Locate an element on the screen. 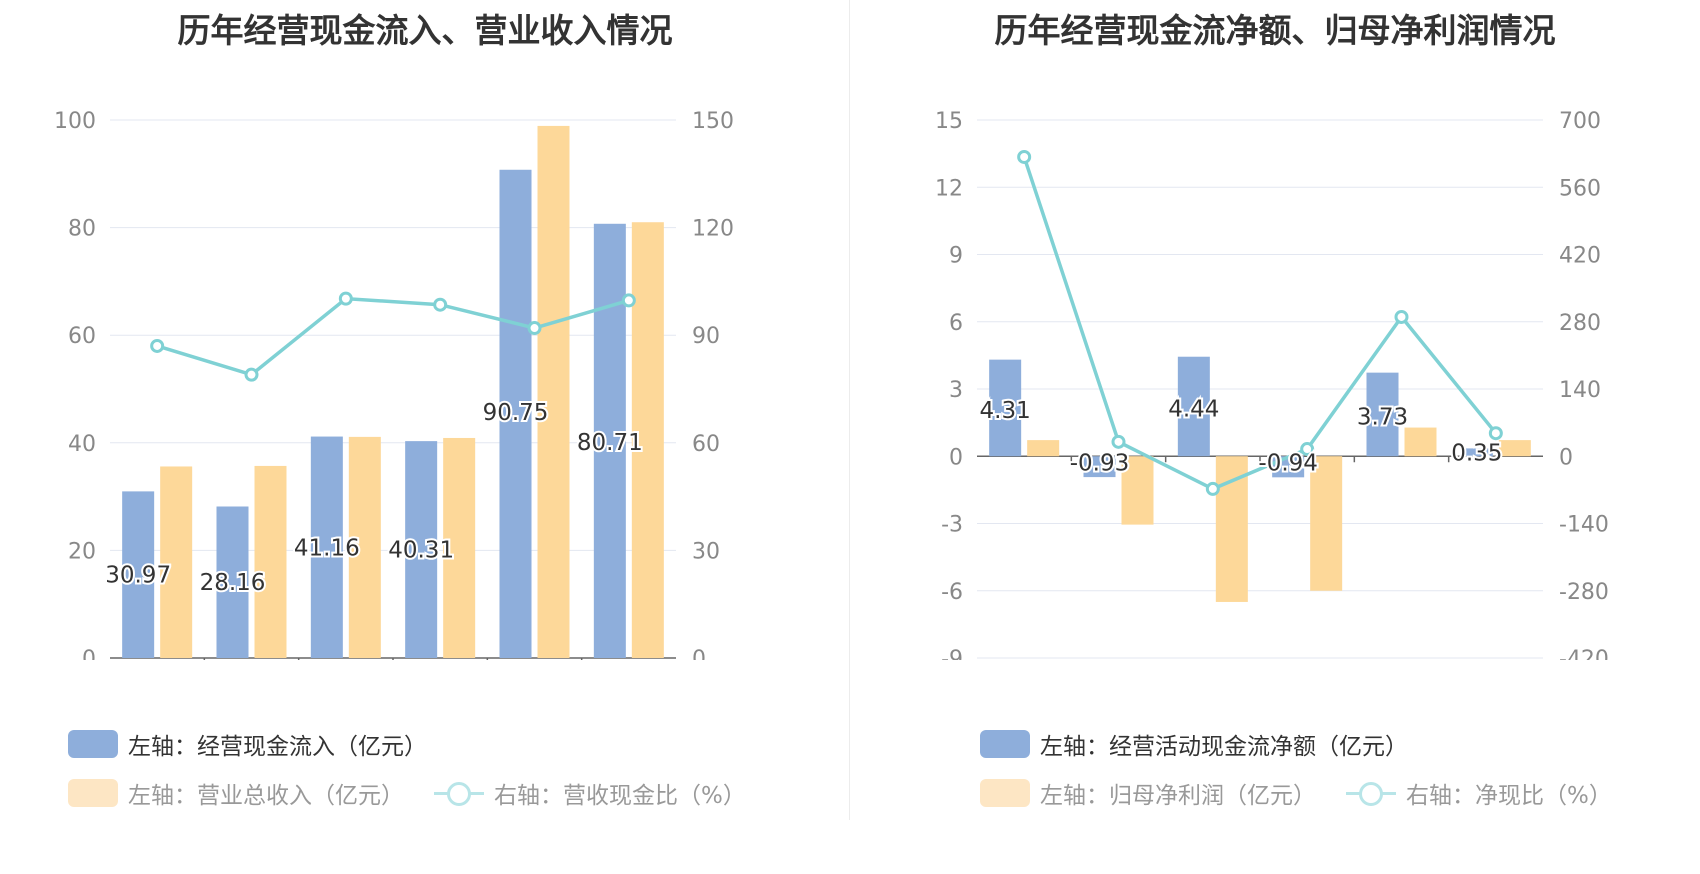 The image size is (1700, 874). left-axis-tick-label: 40 is located at coordinates (82, 444).